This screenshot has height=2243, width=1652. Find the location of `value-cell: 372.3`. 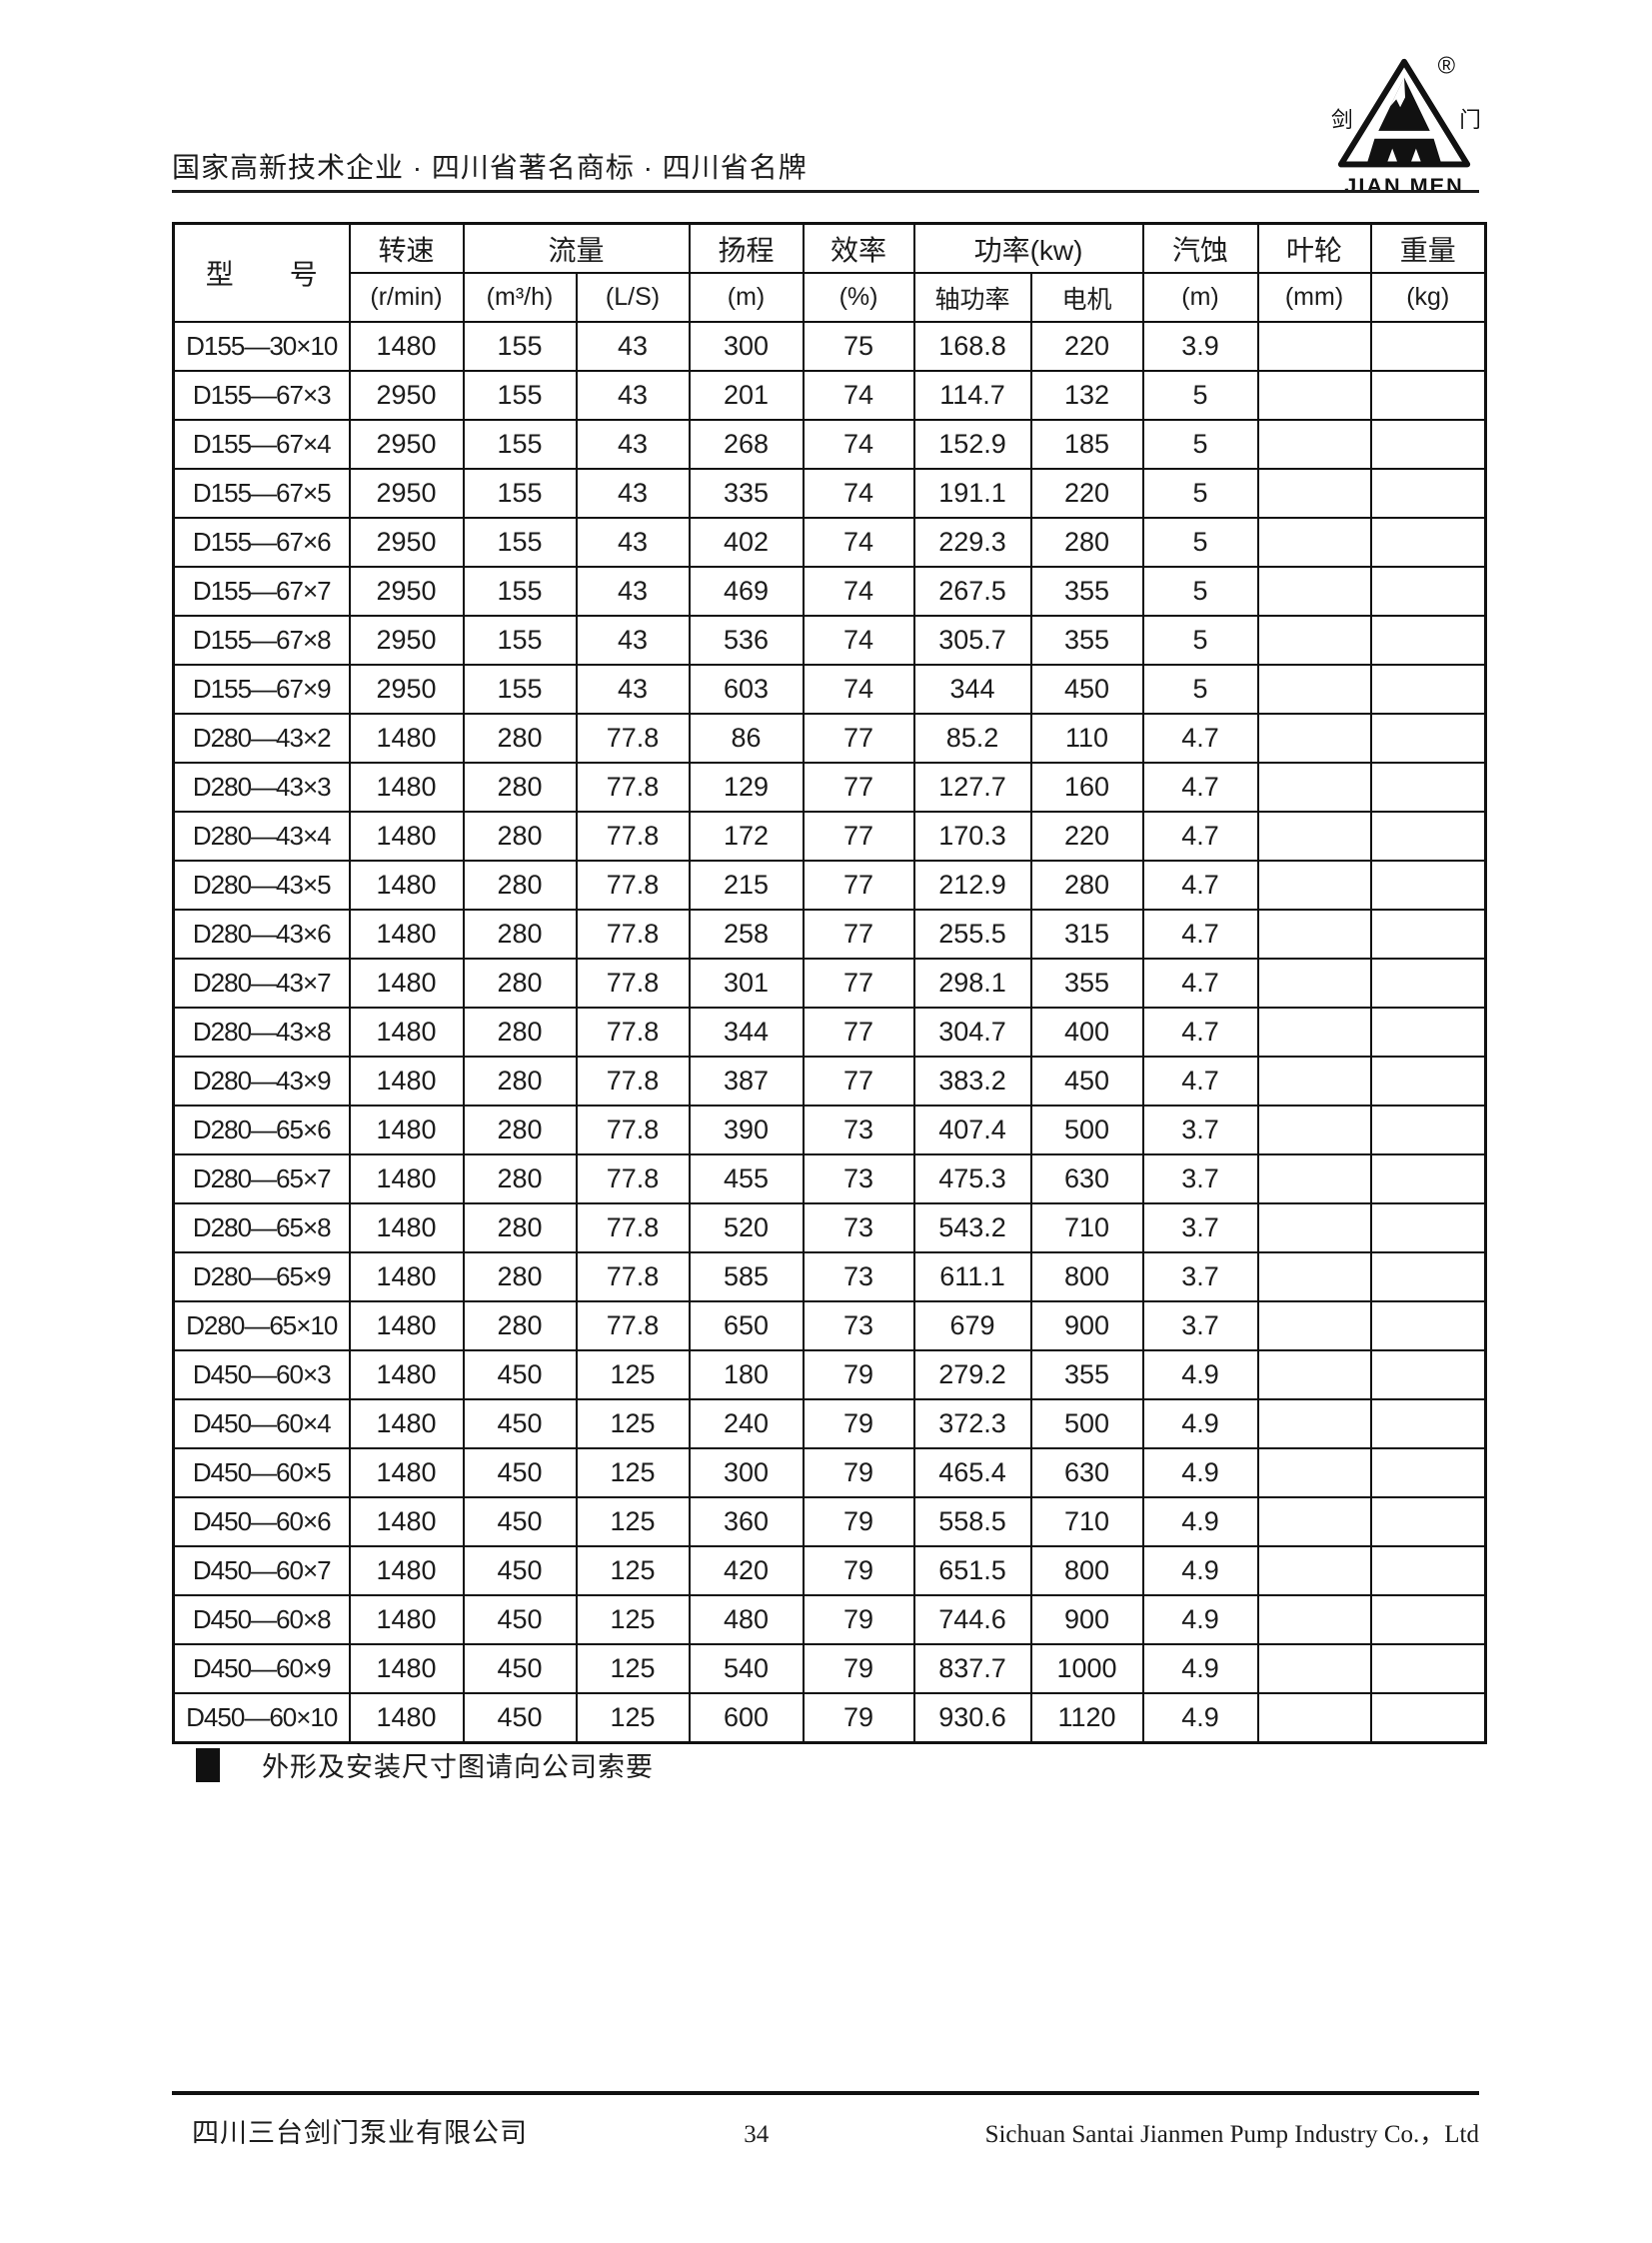

value-cell: 372.3 is located at coordinates (972, 1423).